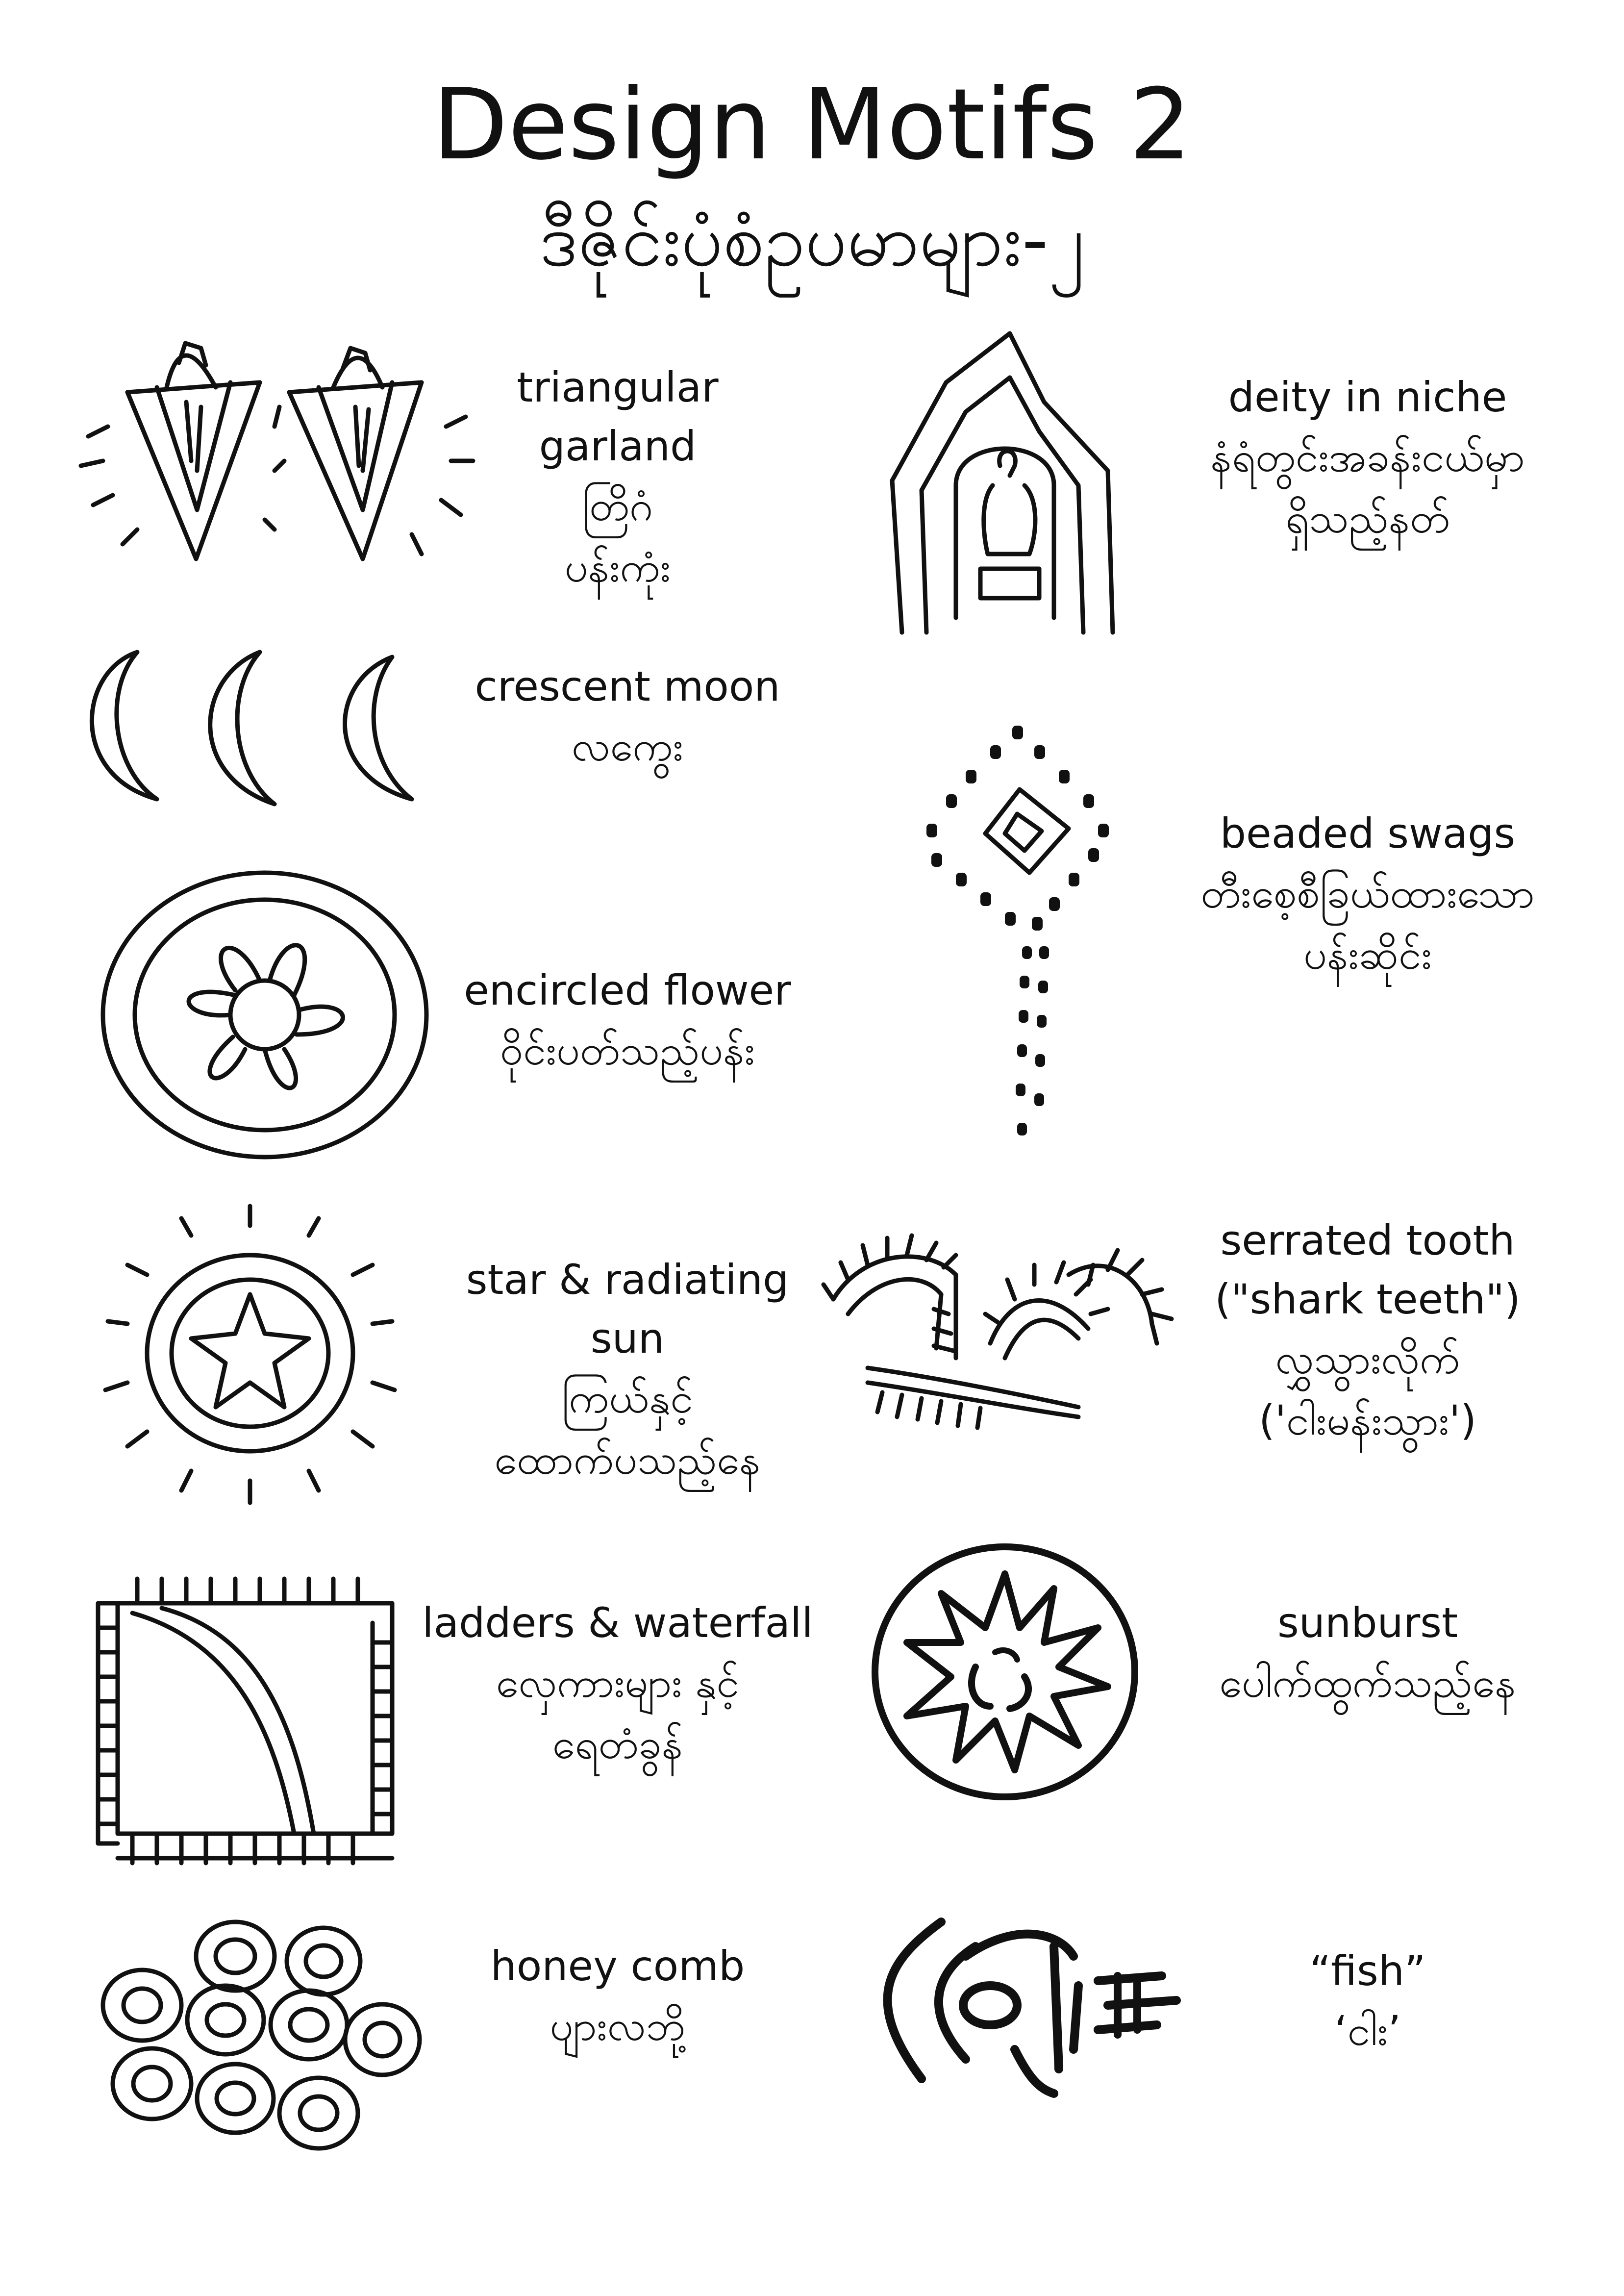 Image resolution: width=1624 pixels, height=2296 pixels. I want to click on crescent-moon-english: crescent moon, so click(627, 686).